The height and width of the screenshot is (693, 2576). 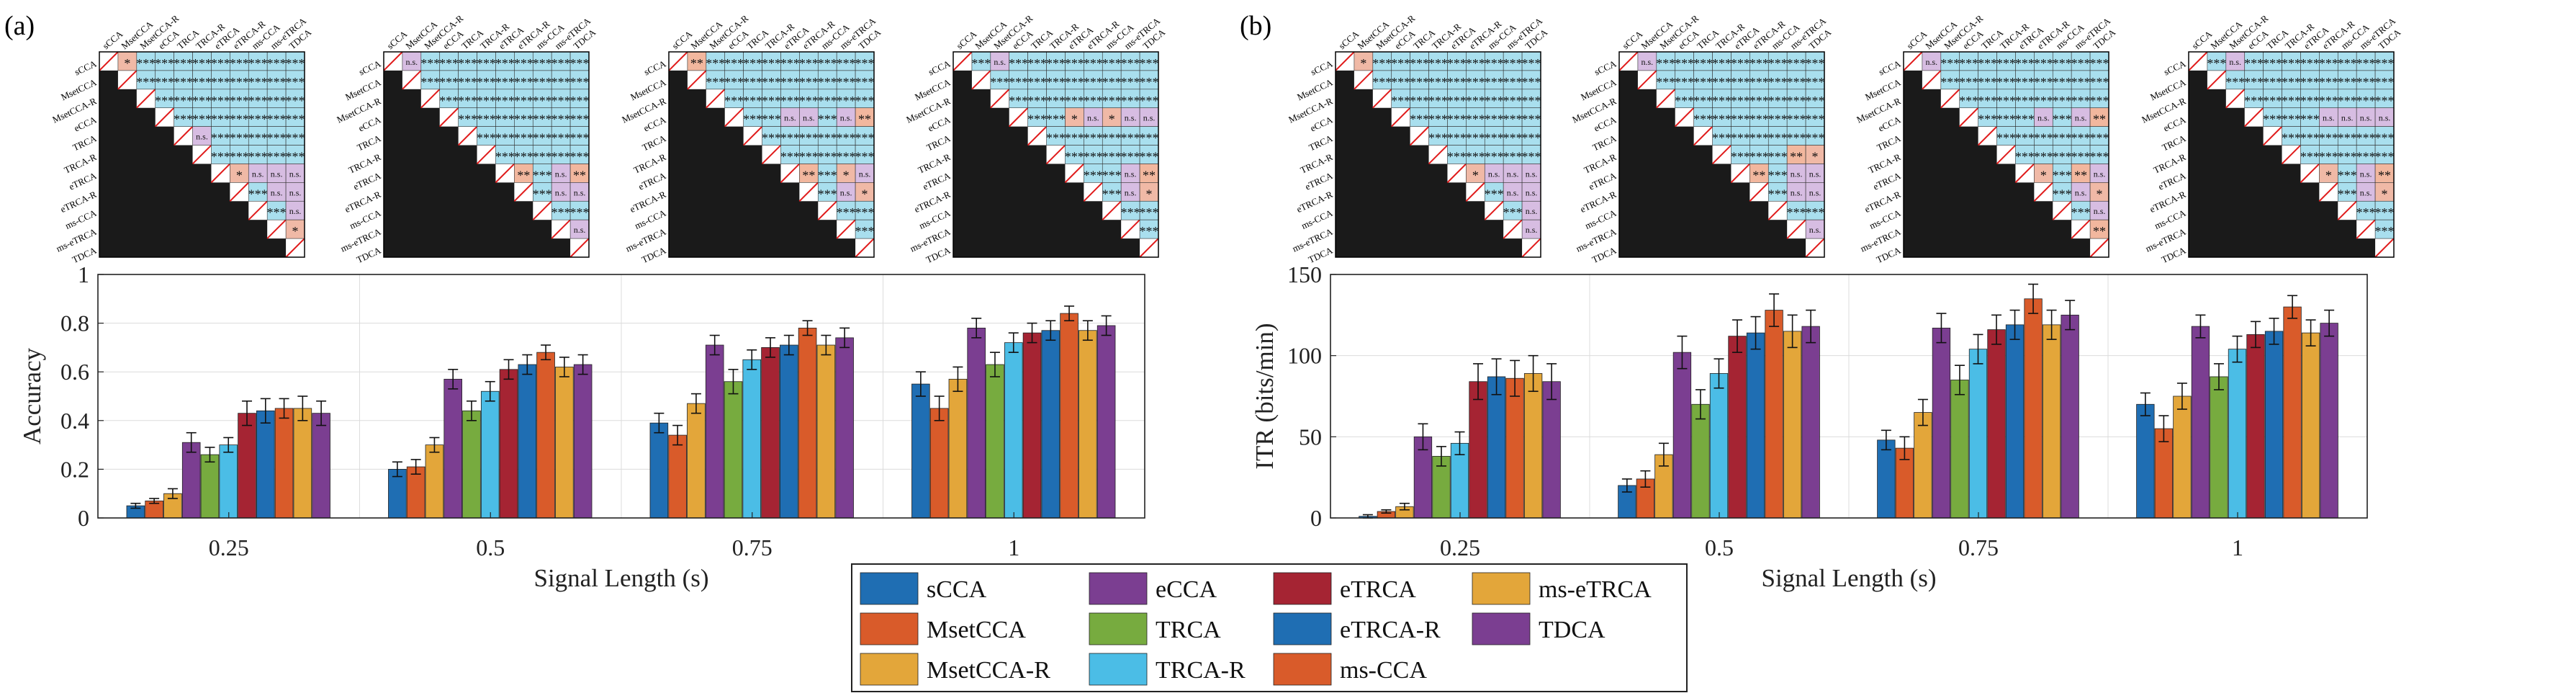 What do you see at coordinates (1719, 547) in the screenshot?
I see `x-tick-label: 0.5` at bounding box center [1719, 547].